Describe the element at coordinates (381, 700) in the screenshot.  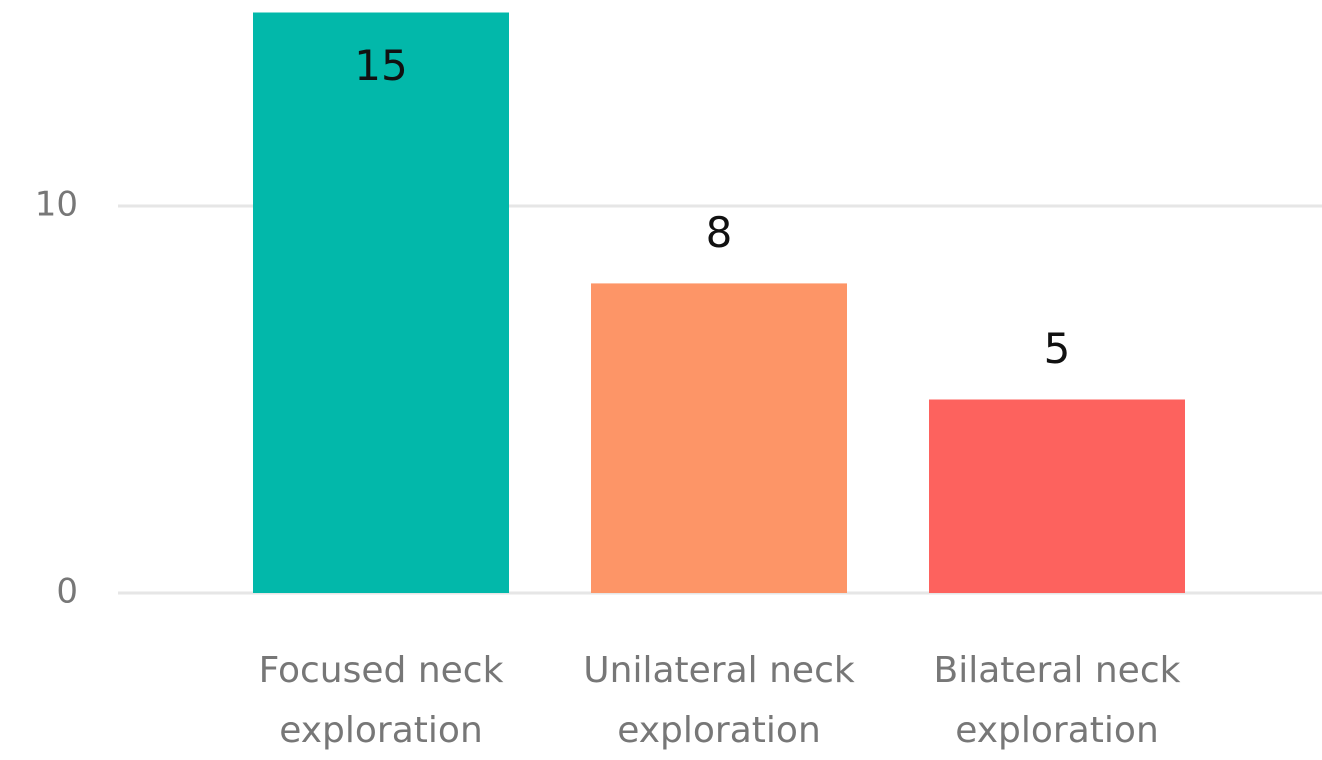
I see `x-tick-label: Focused neck exploration` at that location.